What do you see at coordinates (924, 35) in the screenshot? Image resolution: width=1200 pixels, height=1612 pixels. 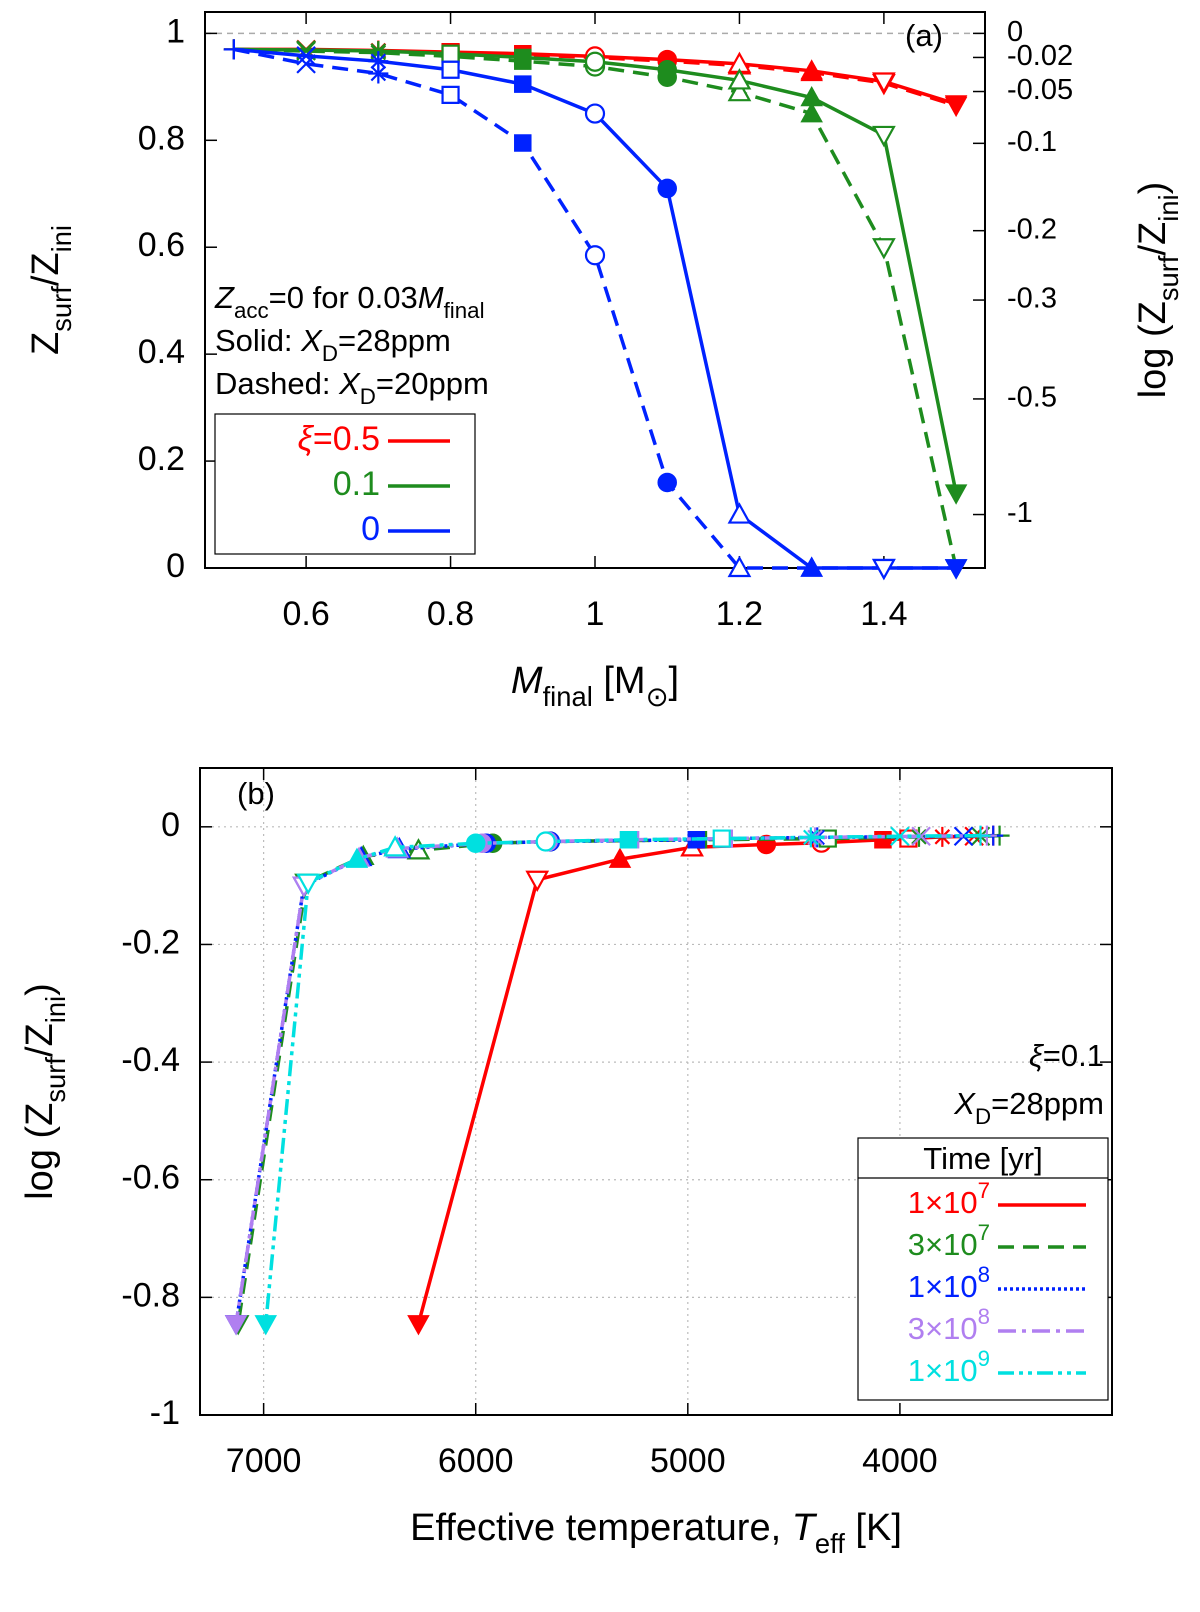 I see `panel-label: (a)` at bounding box center [924, 35].